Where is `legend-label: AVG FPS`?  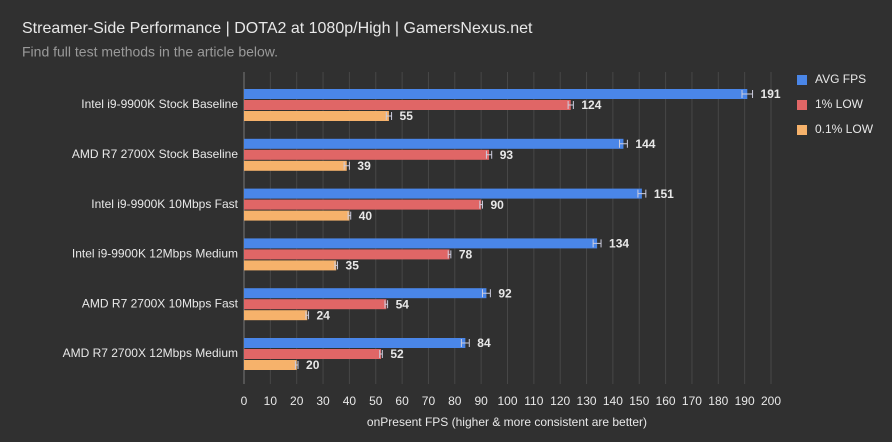 legend-label: AVG FPS is located at coordinates (840, 79).